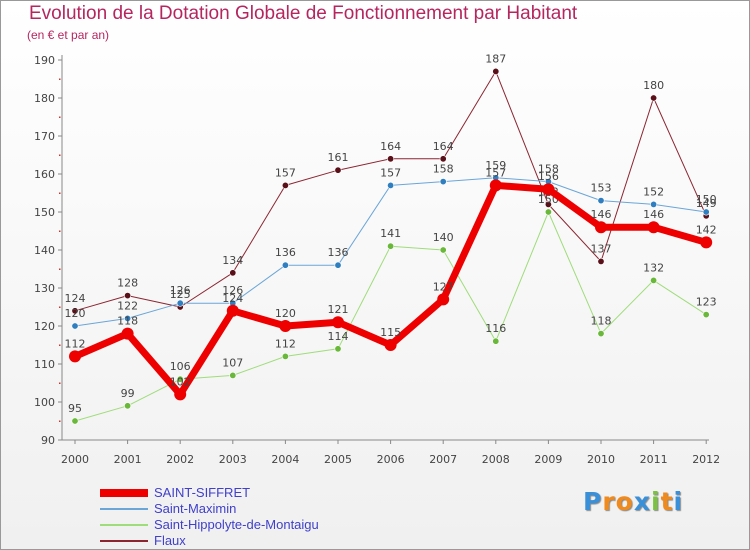 This screenshot has height=550, width=750. Describe the element at coordinates (601, 321) in the screenshot. I see `data-label: 118` at that location.